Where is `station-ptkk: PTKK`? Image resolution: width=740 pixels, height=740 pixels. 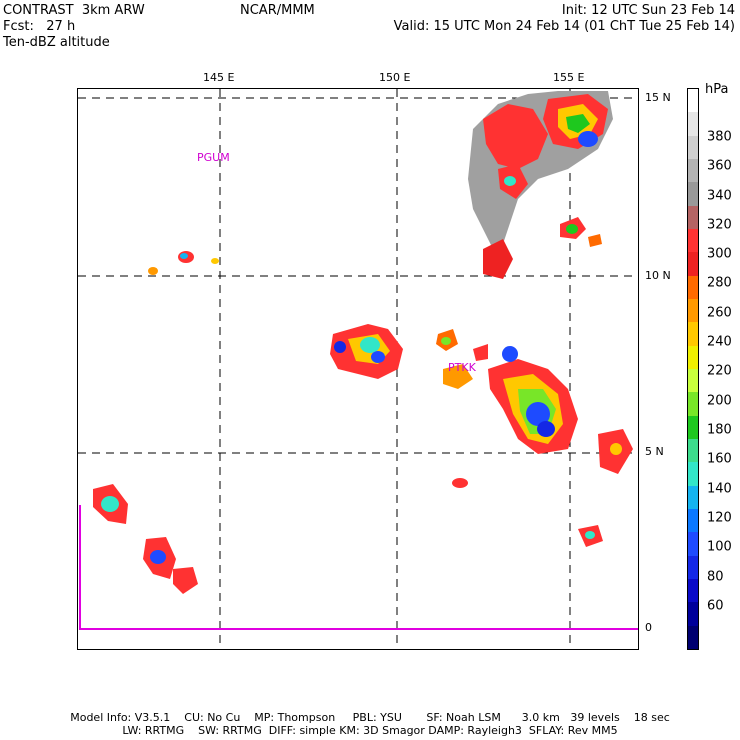 station-ptkk: PTKK is located at coordinates (462, 367).